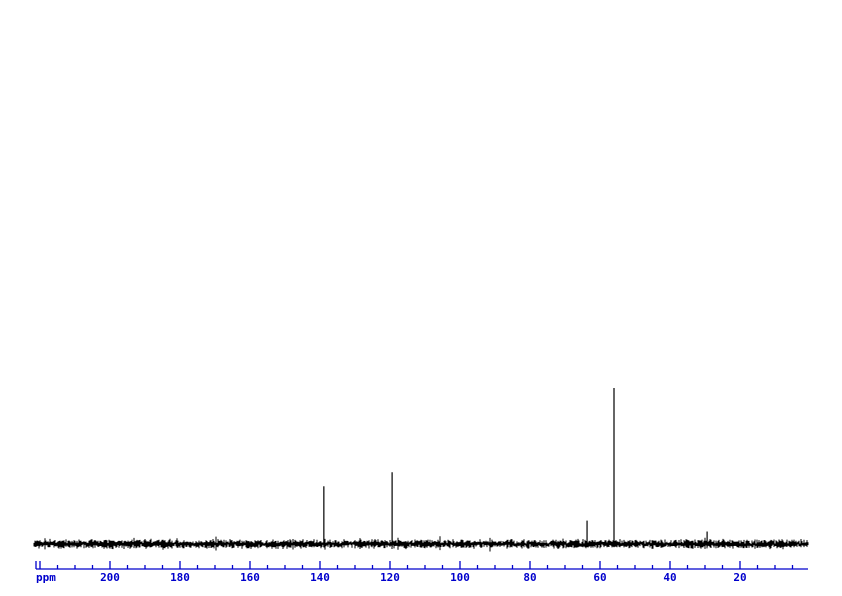  What do you see at coordinates (669, 577) in the screenshot?
I see `axis-tick-label: 40` at bounding box center [669, 577].